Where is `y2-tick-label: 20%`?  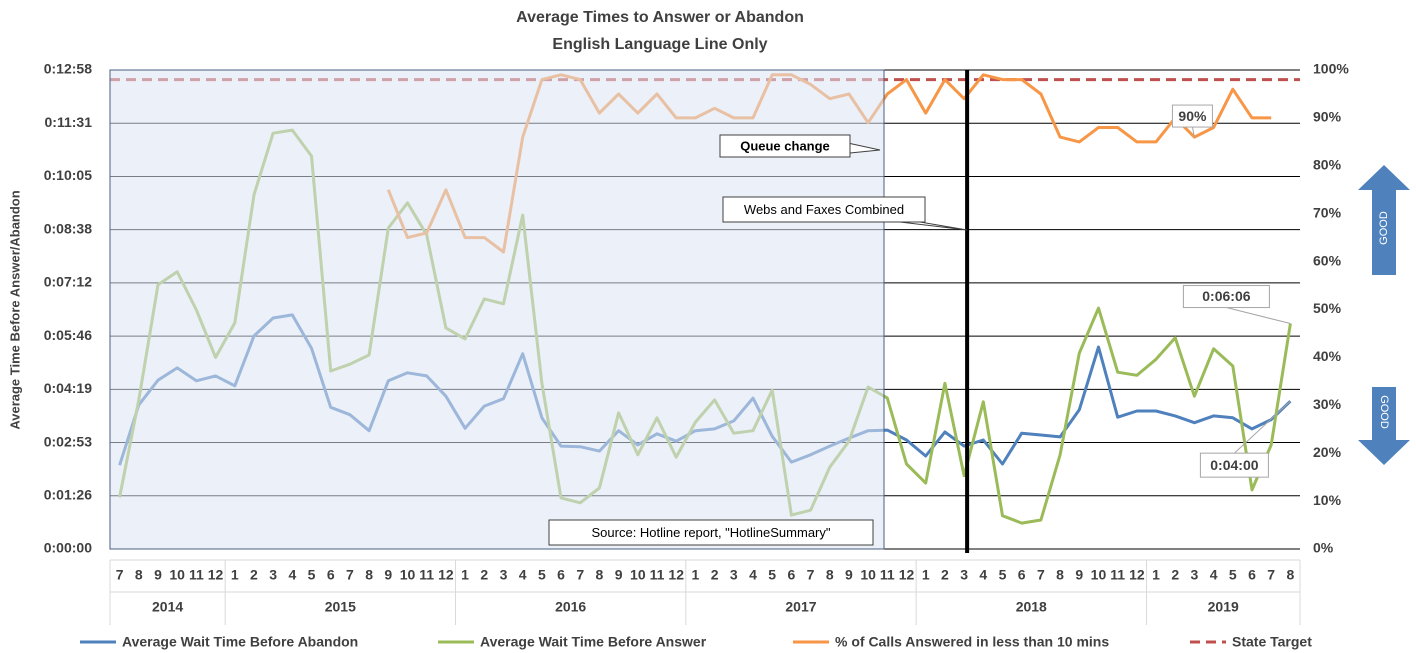
y2-tick-label: 20% is located at coordinates (1327, 452).